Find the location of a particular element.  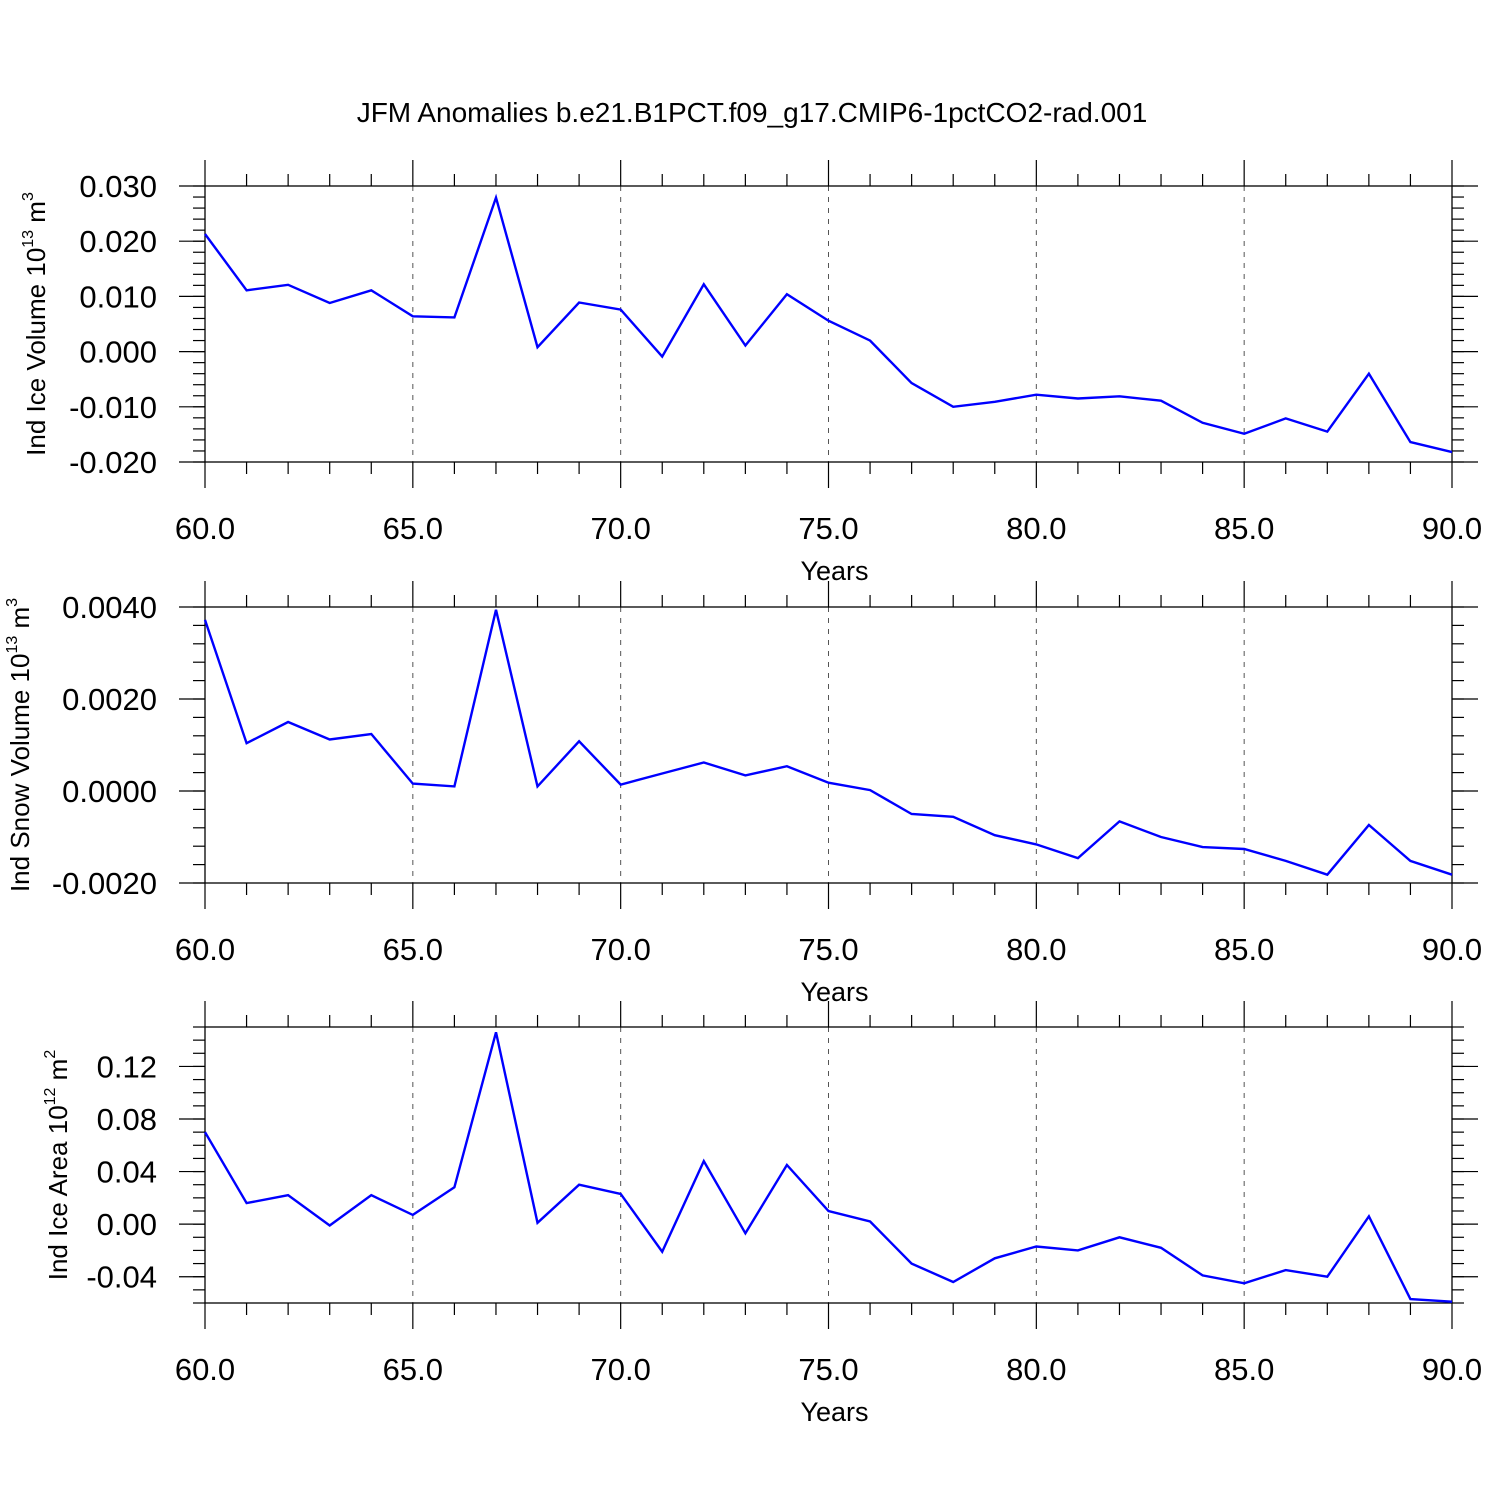

series-line-snow-volume is located at coordinates (828, 743).